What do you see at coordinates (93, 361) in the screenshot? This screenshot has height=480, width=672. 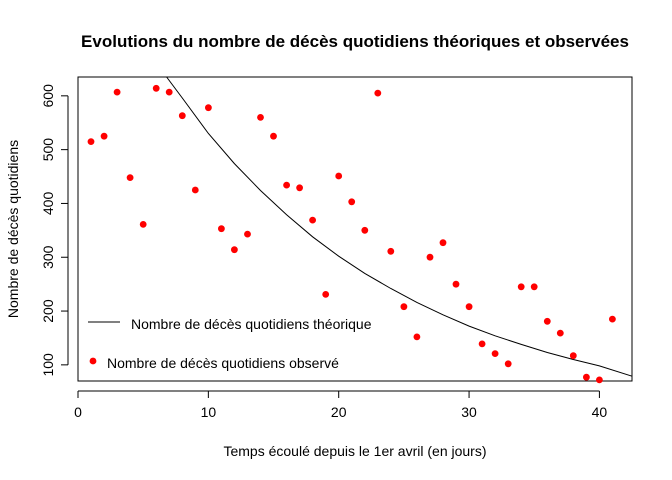 I see `legend-point-swatch` at bounding box center [93, 361].